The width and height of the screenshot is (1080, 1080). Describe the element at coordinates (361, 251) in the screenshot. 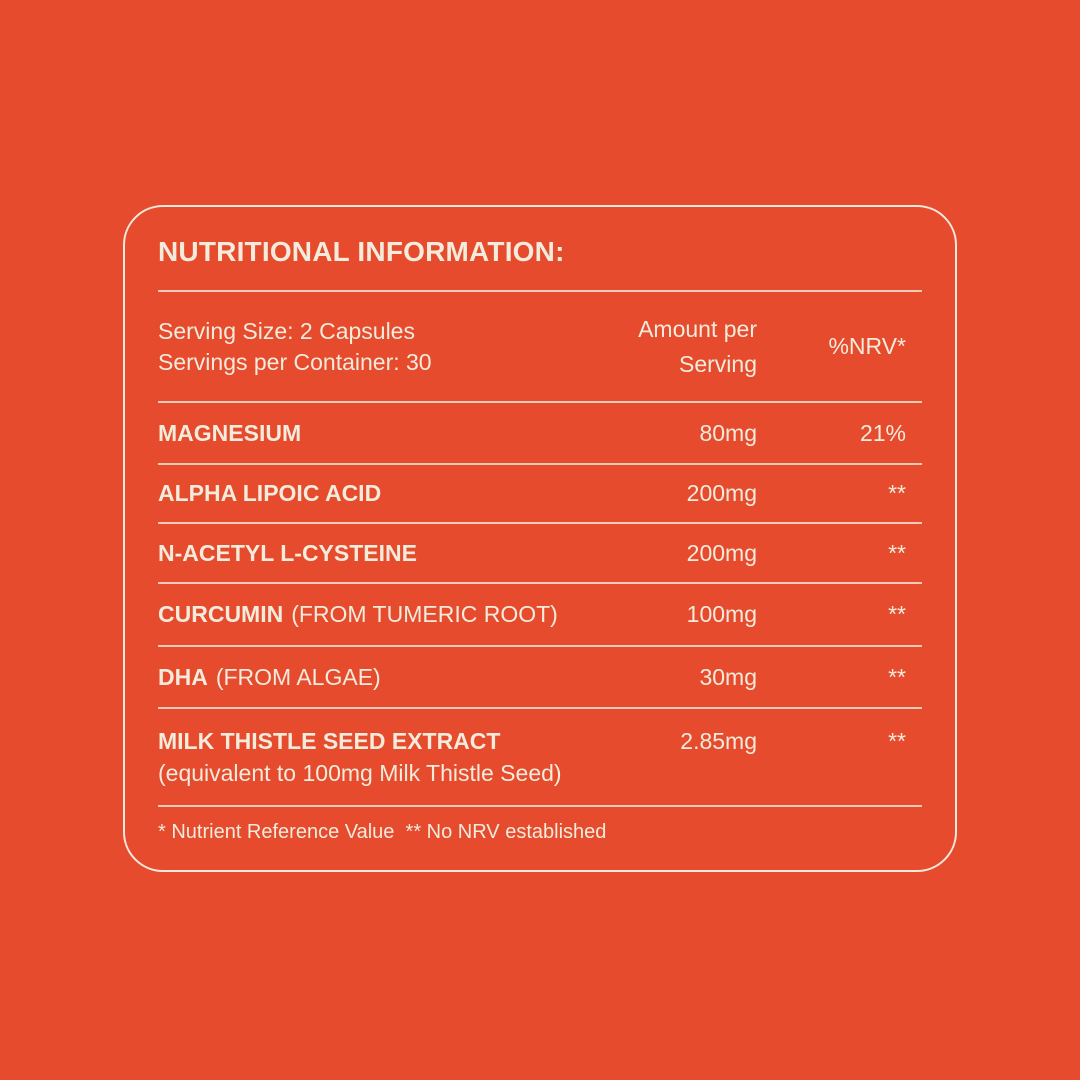

I see `panel-title: NUTRITIONAL INFORMATION:` at that location.